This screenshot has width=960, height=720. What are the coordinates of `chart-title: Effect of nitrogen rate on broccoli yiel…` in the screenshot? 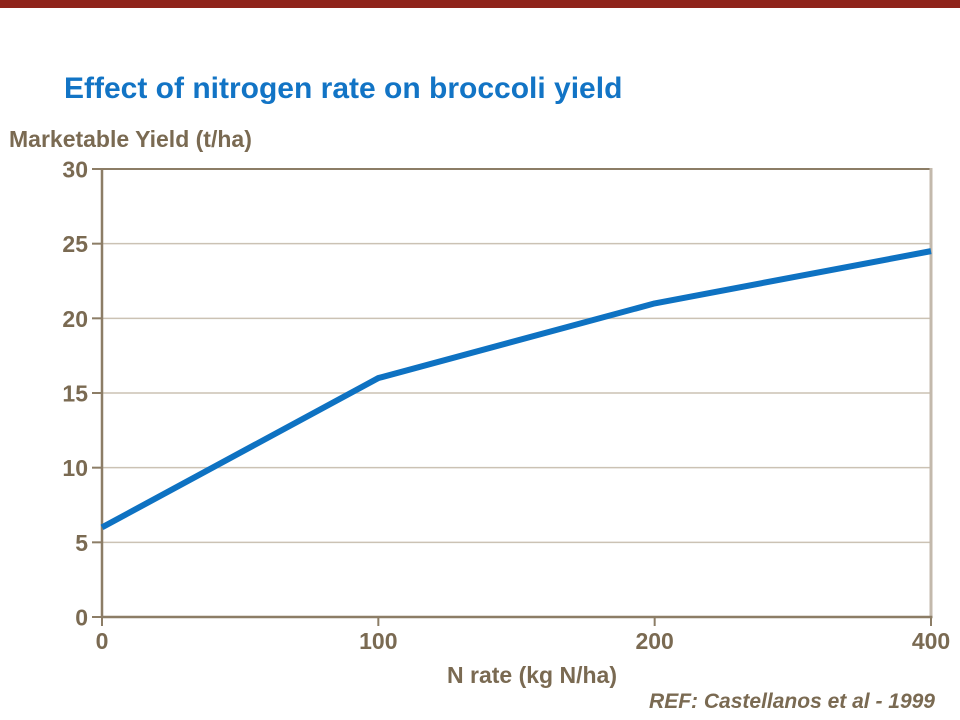 It's located at (343, 88).